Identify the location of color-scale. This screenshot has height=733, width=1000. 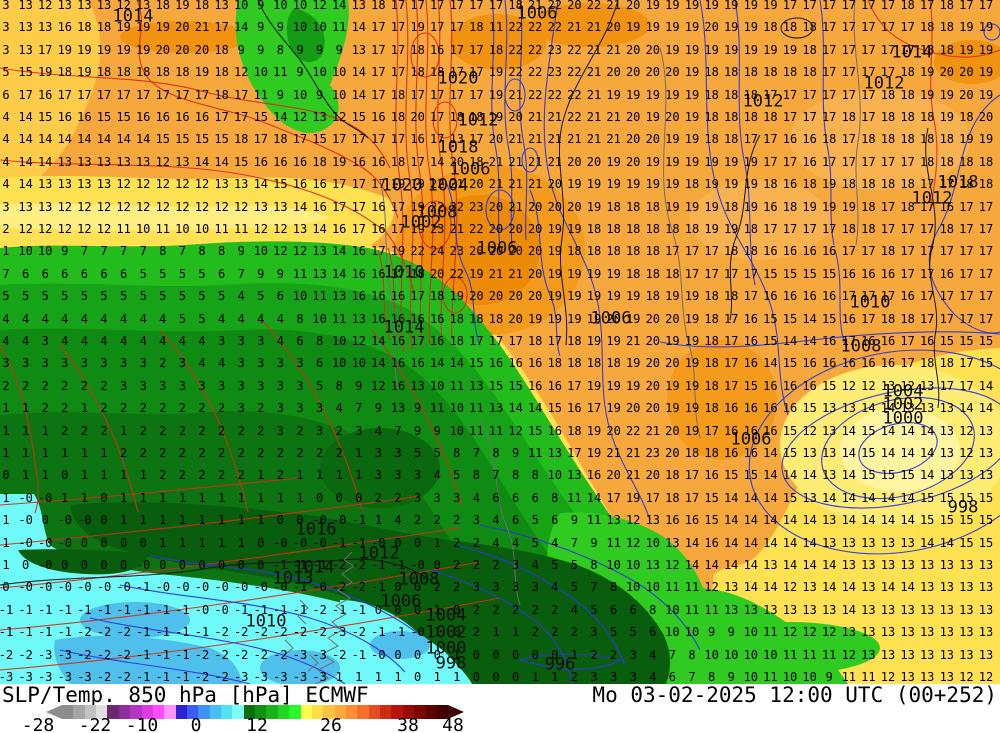
(255, 712).